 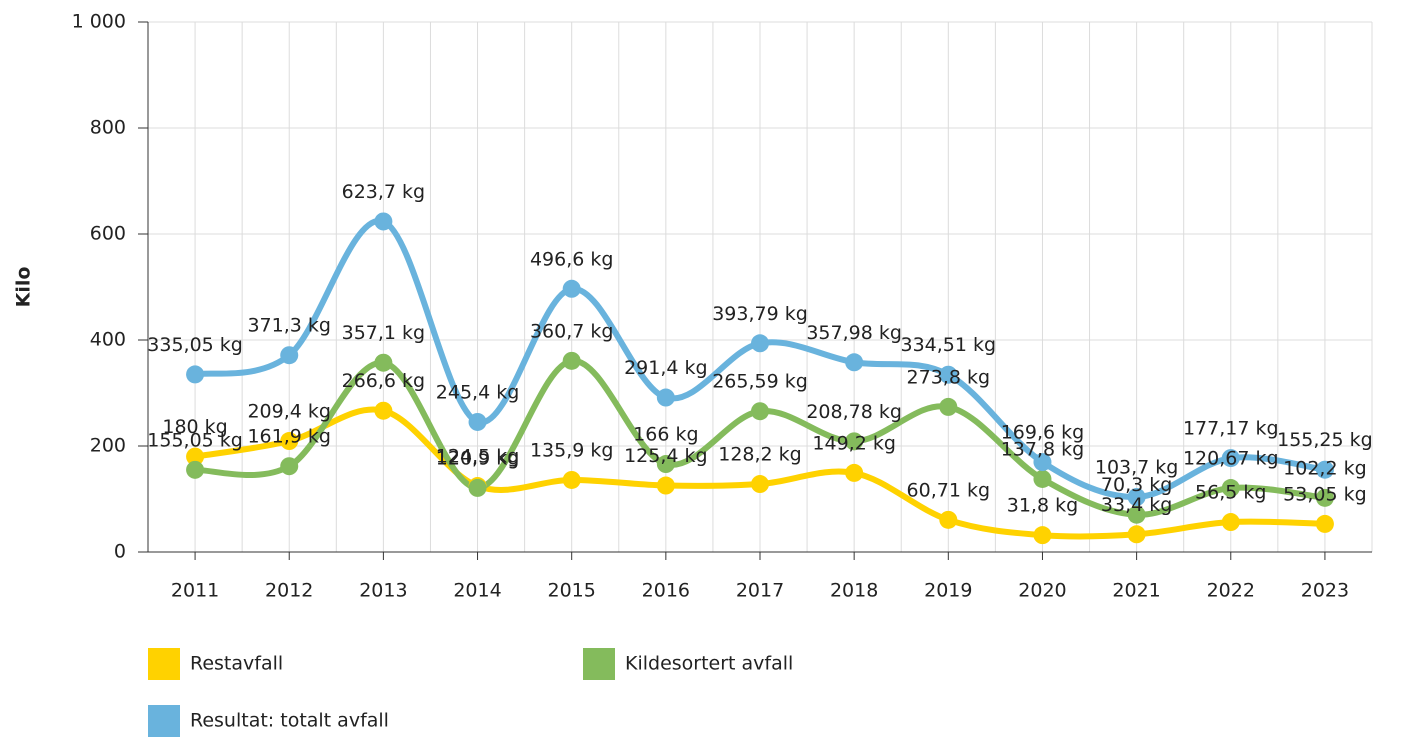 I want to click on x-tick-label: 2019, so click(x=948, y=591).